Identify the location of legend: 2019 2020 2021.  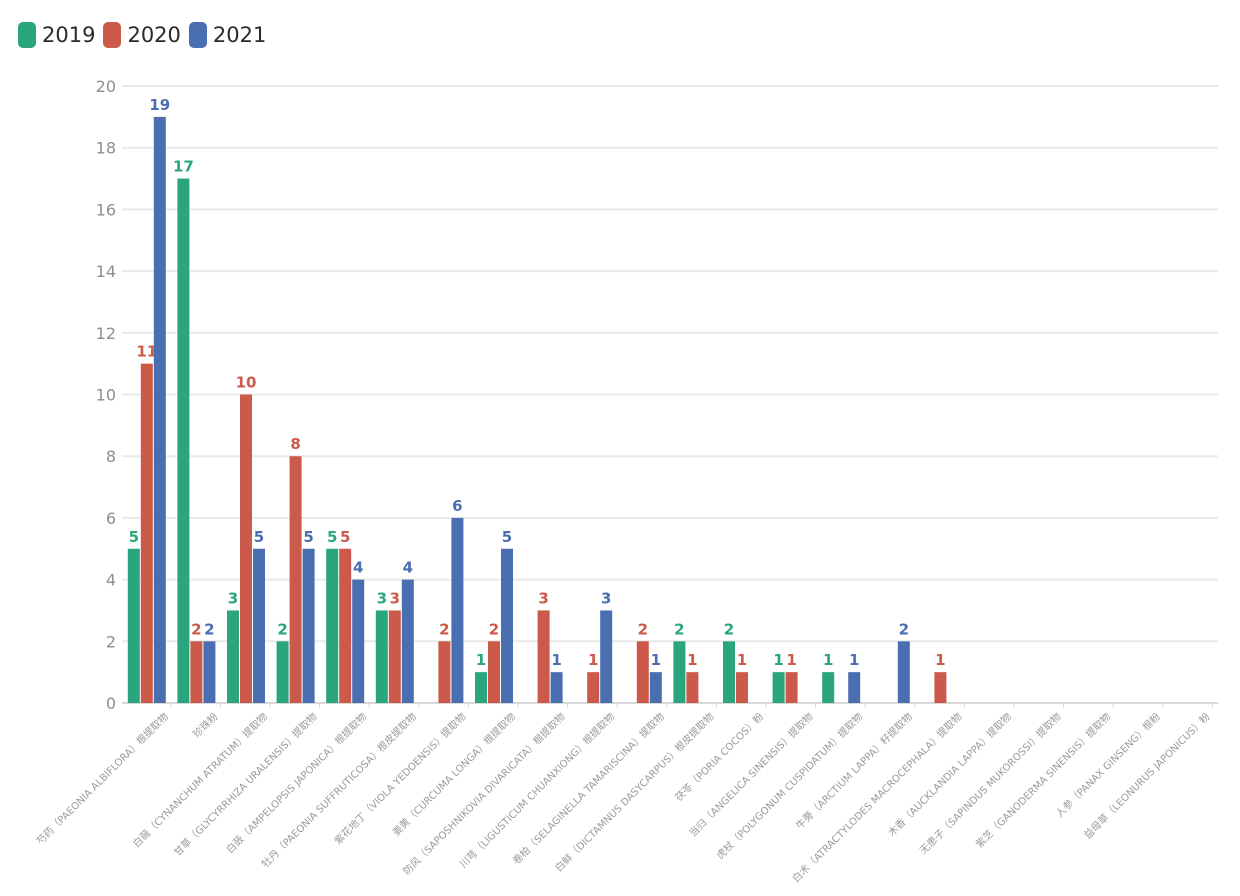
(146, 35).